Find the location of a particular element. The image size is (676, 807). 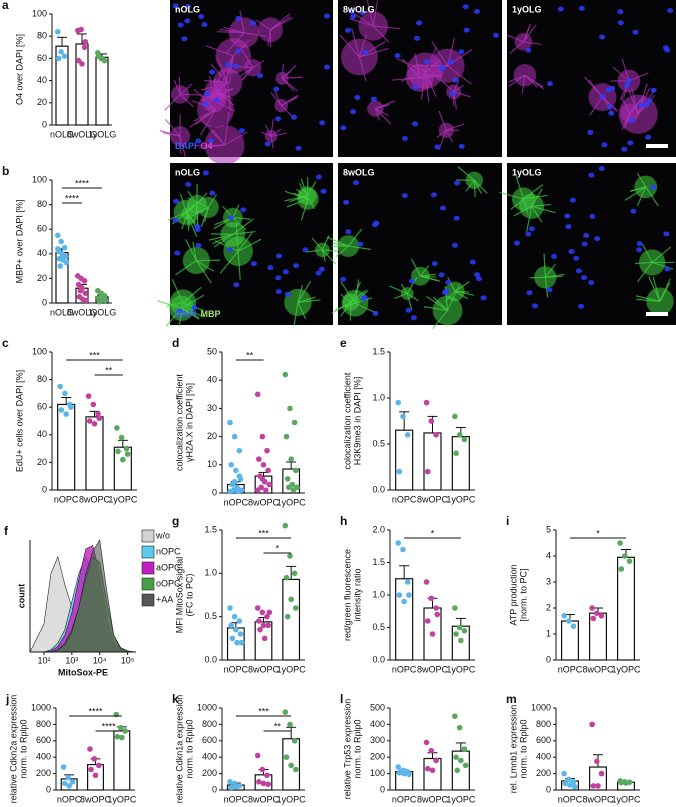

x-axis-label: MitoSox-PE is located at coordinates (83, 672).